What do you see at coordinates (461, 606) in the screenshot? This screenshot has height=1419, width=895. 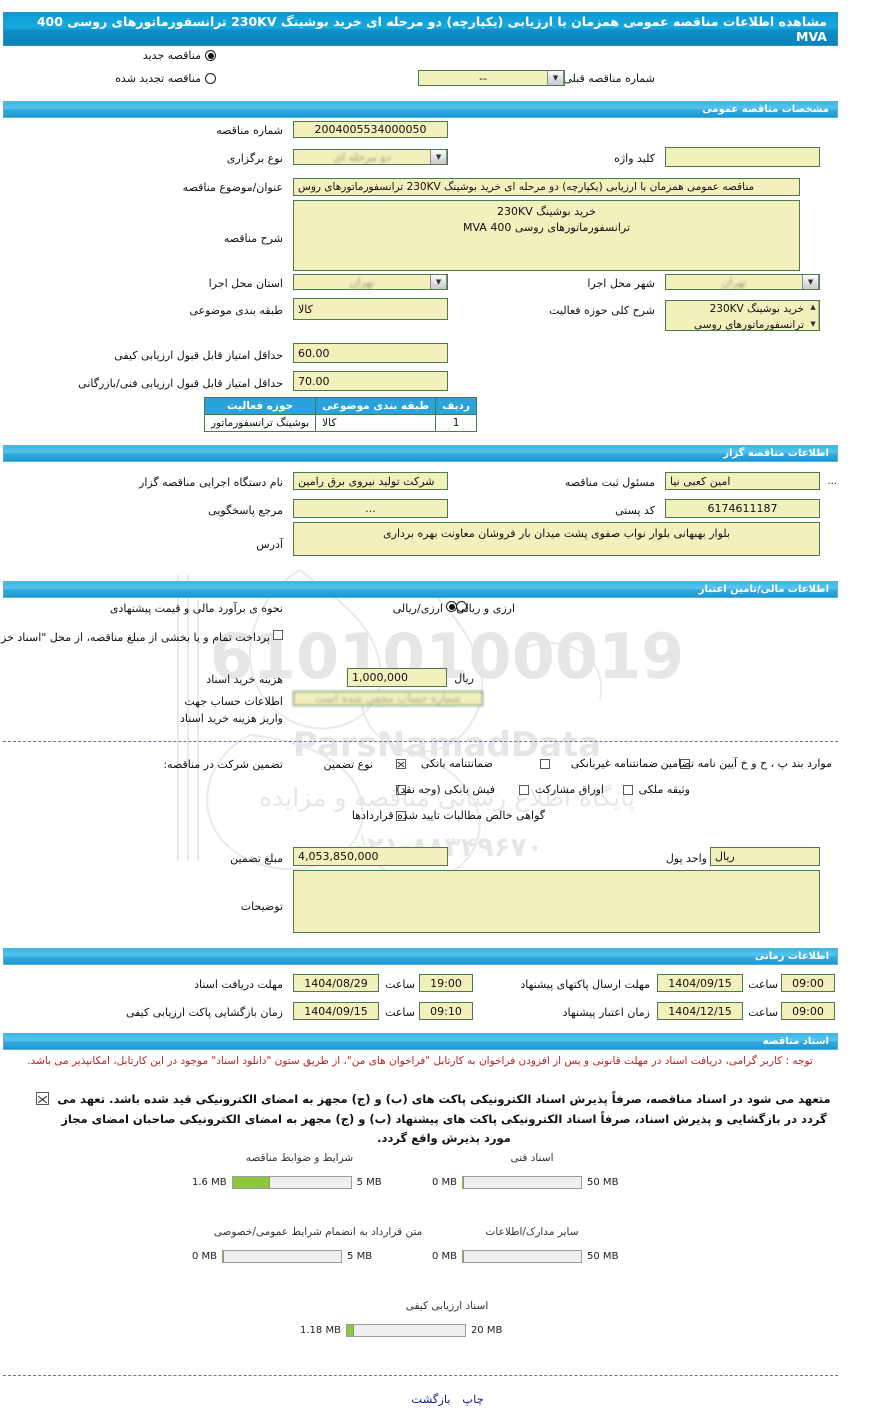 I see `radio-forex-and-rial` at bounding box center [461, 606].